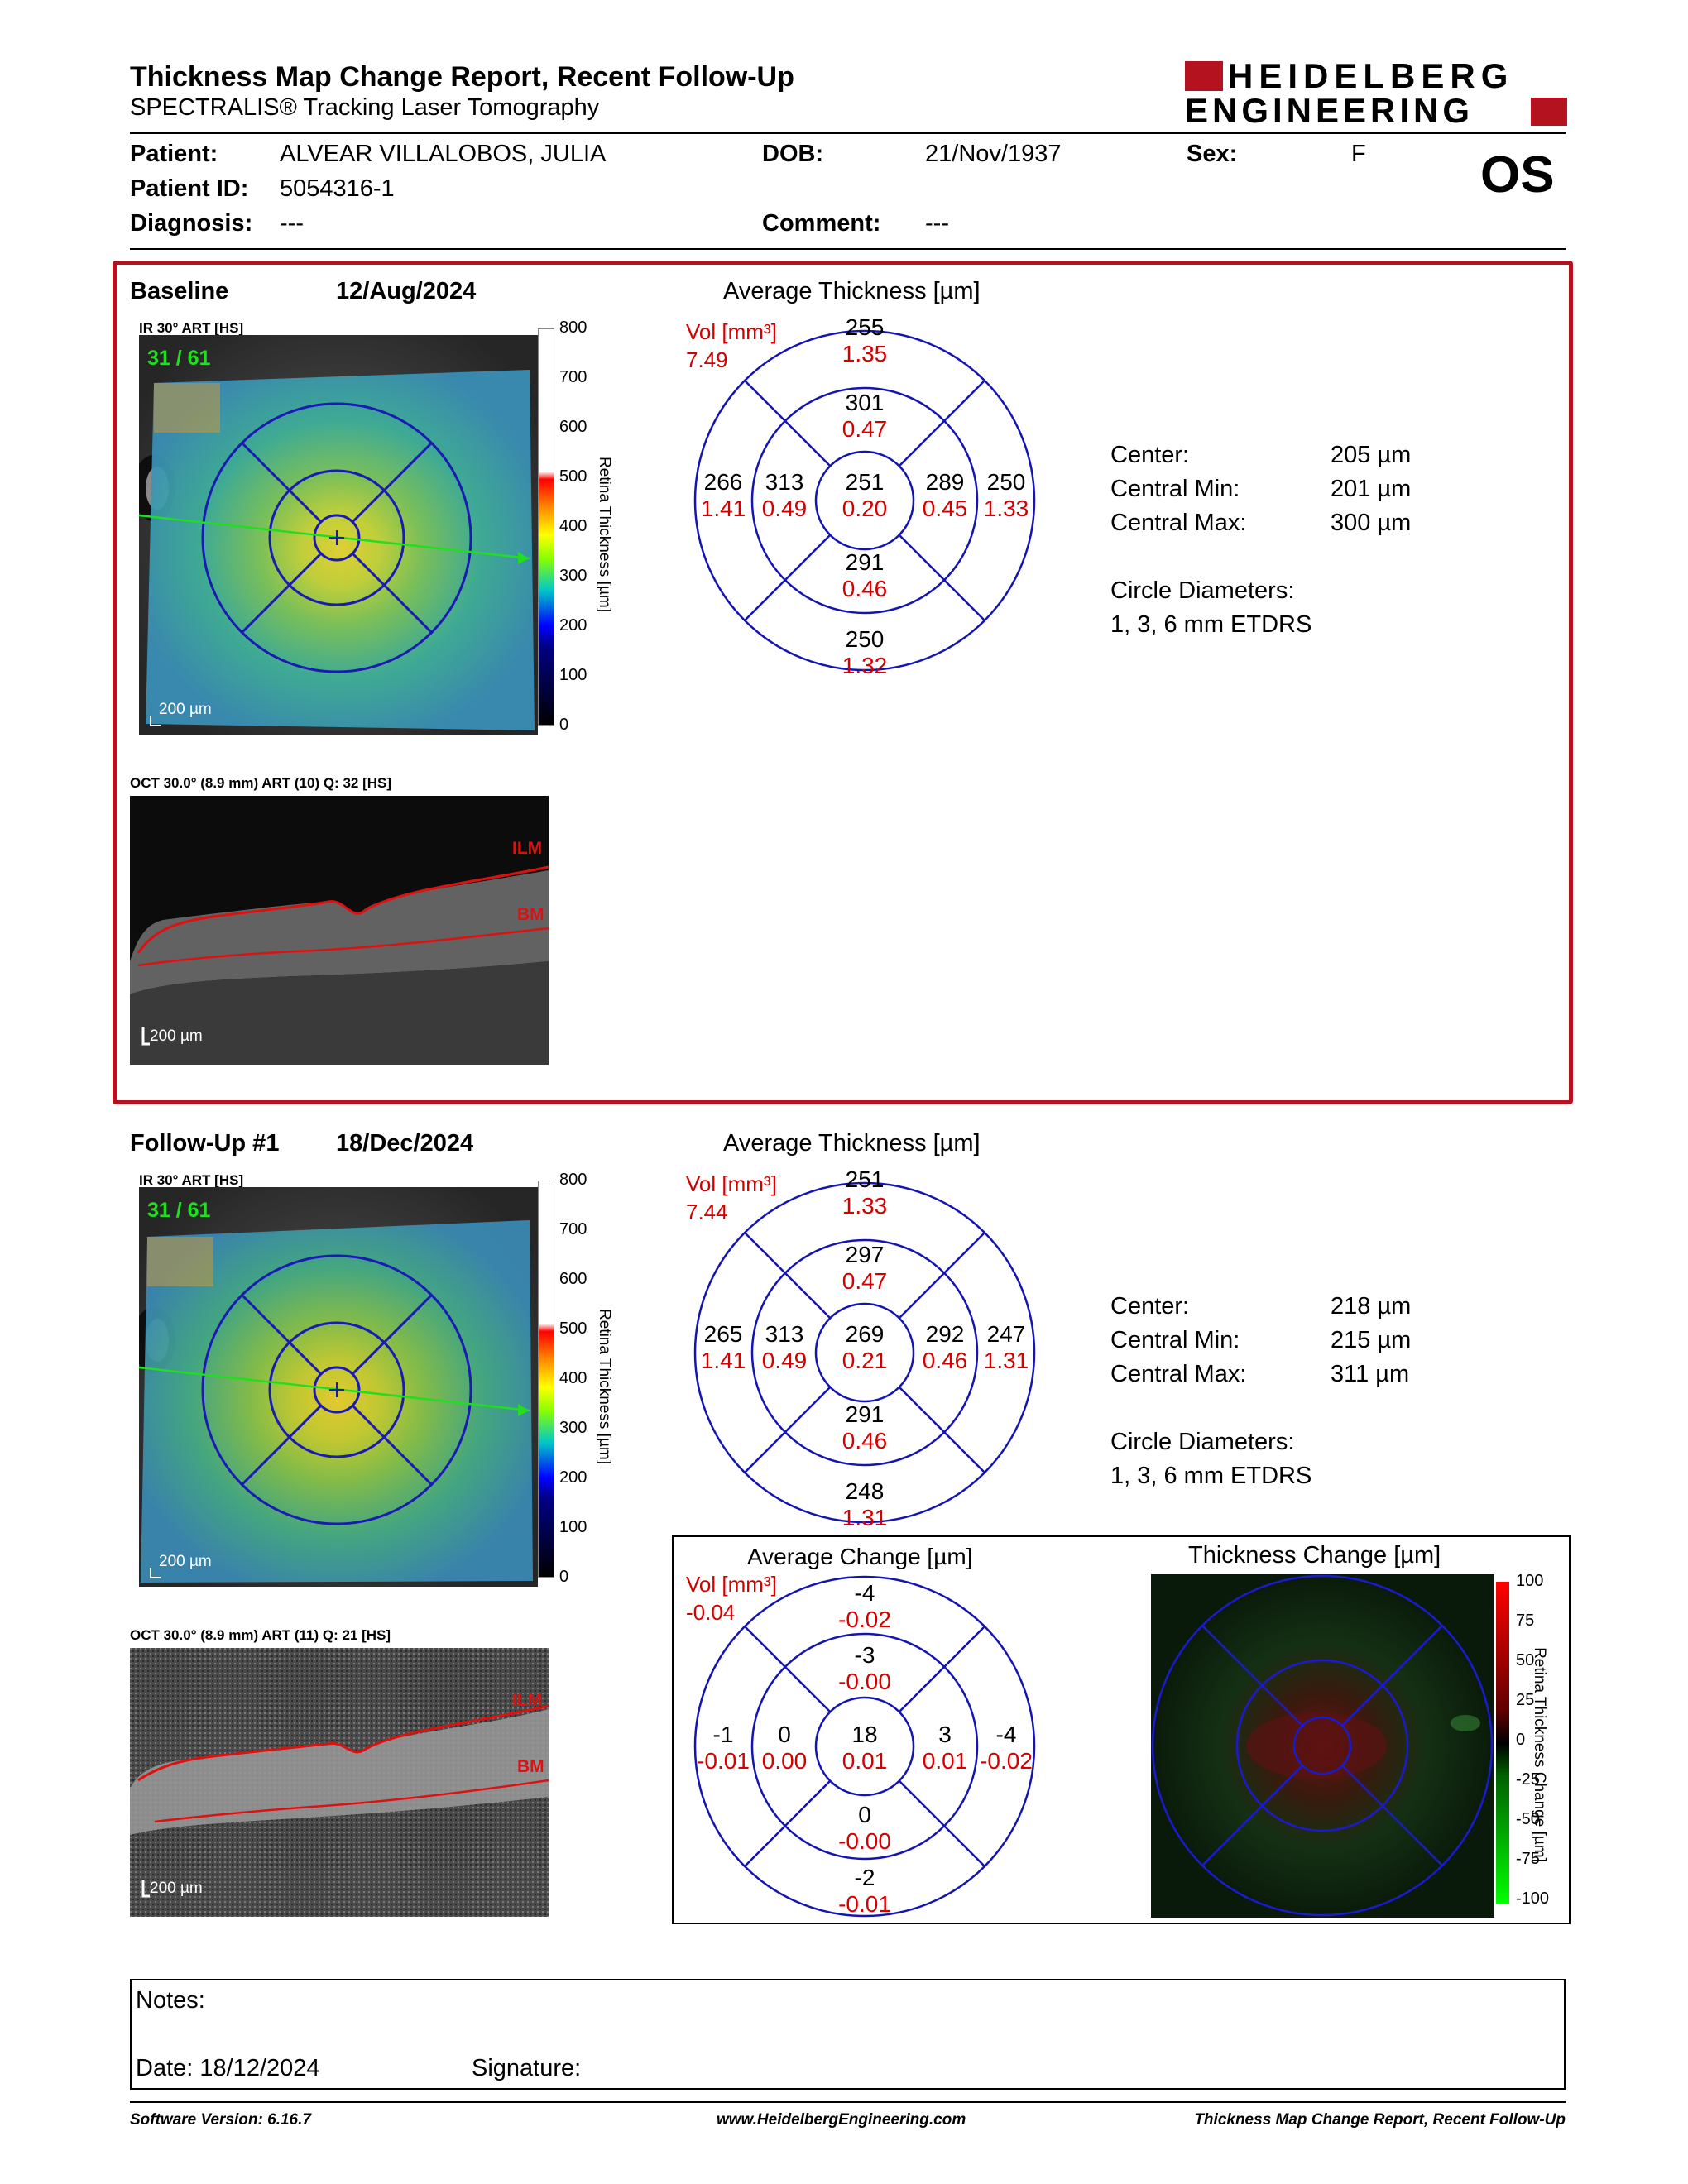 The width and height of the screenshot is (1688, 2184). Describe the element at coordinates (604, 534) in the screenshot. I see `baseline-colorbar-title: Retina Thickness [µm]` at that location.